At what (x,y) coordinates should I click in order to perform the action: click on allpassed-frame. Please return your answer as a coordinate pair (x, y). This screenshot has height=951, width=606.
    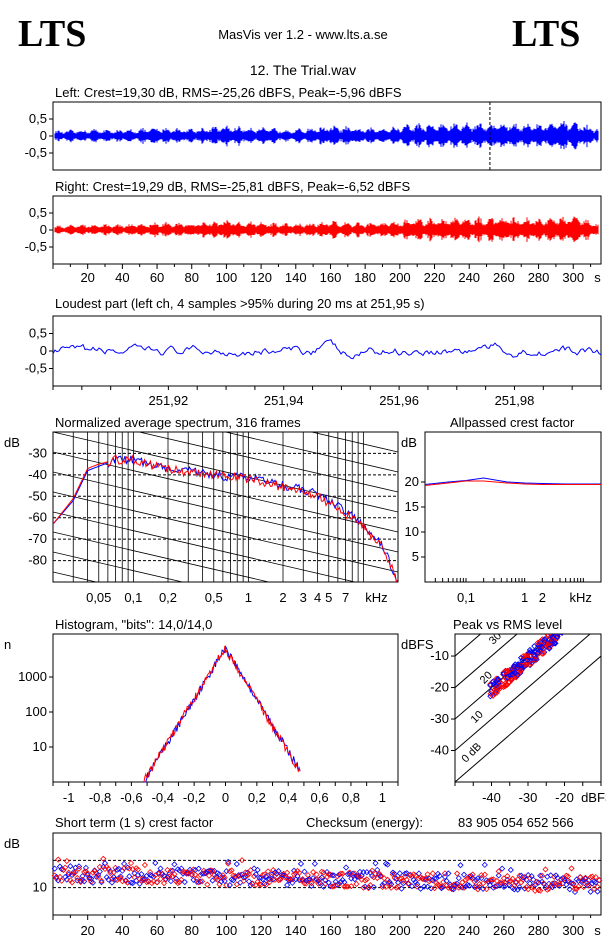
    Looking at the image, I should click on (513, 507).